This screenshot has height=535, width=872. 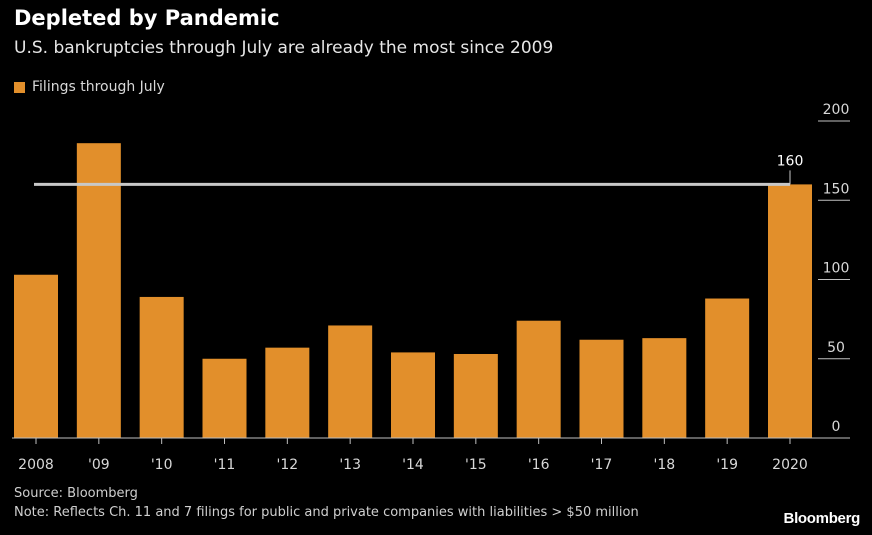 I want to click on x-tick-label: '13, so click(x=350, y=465).